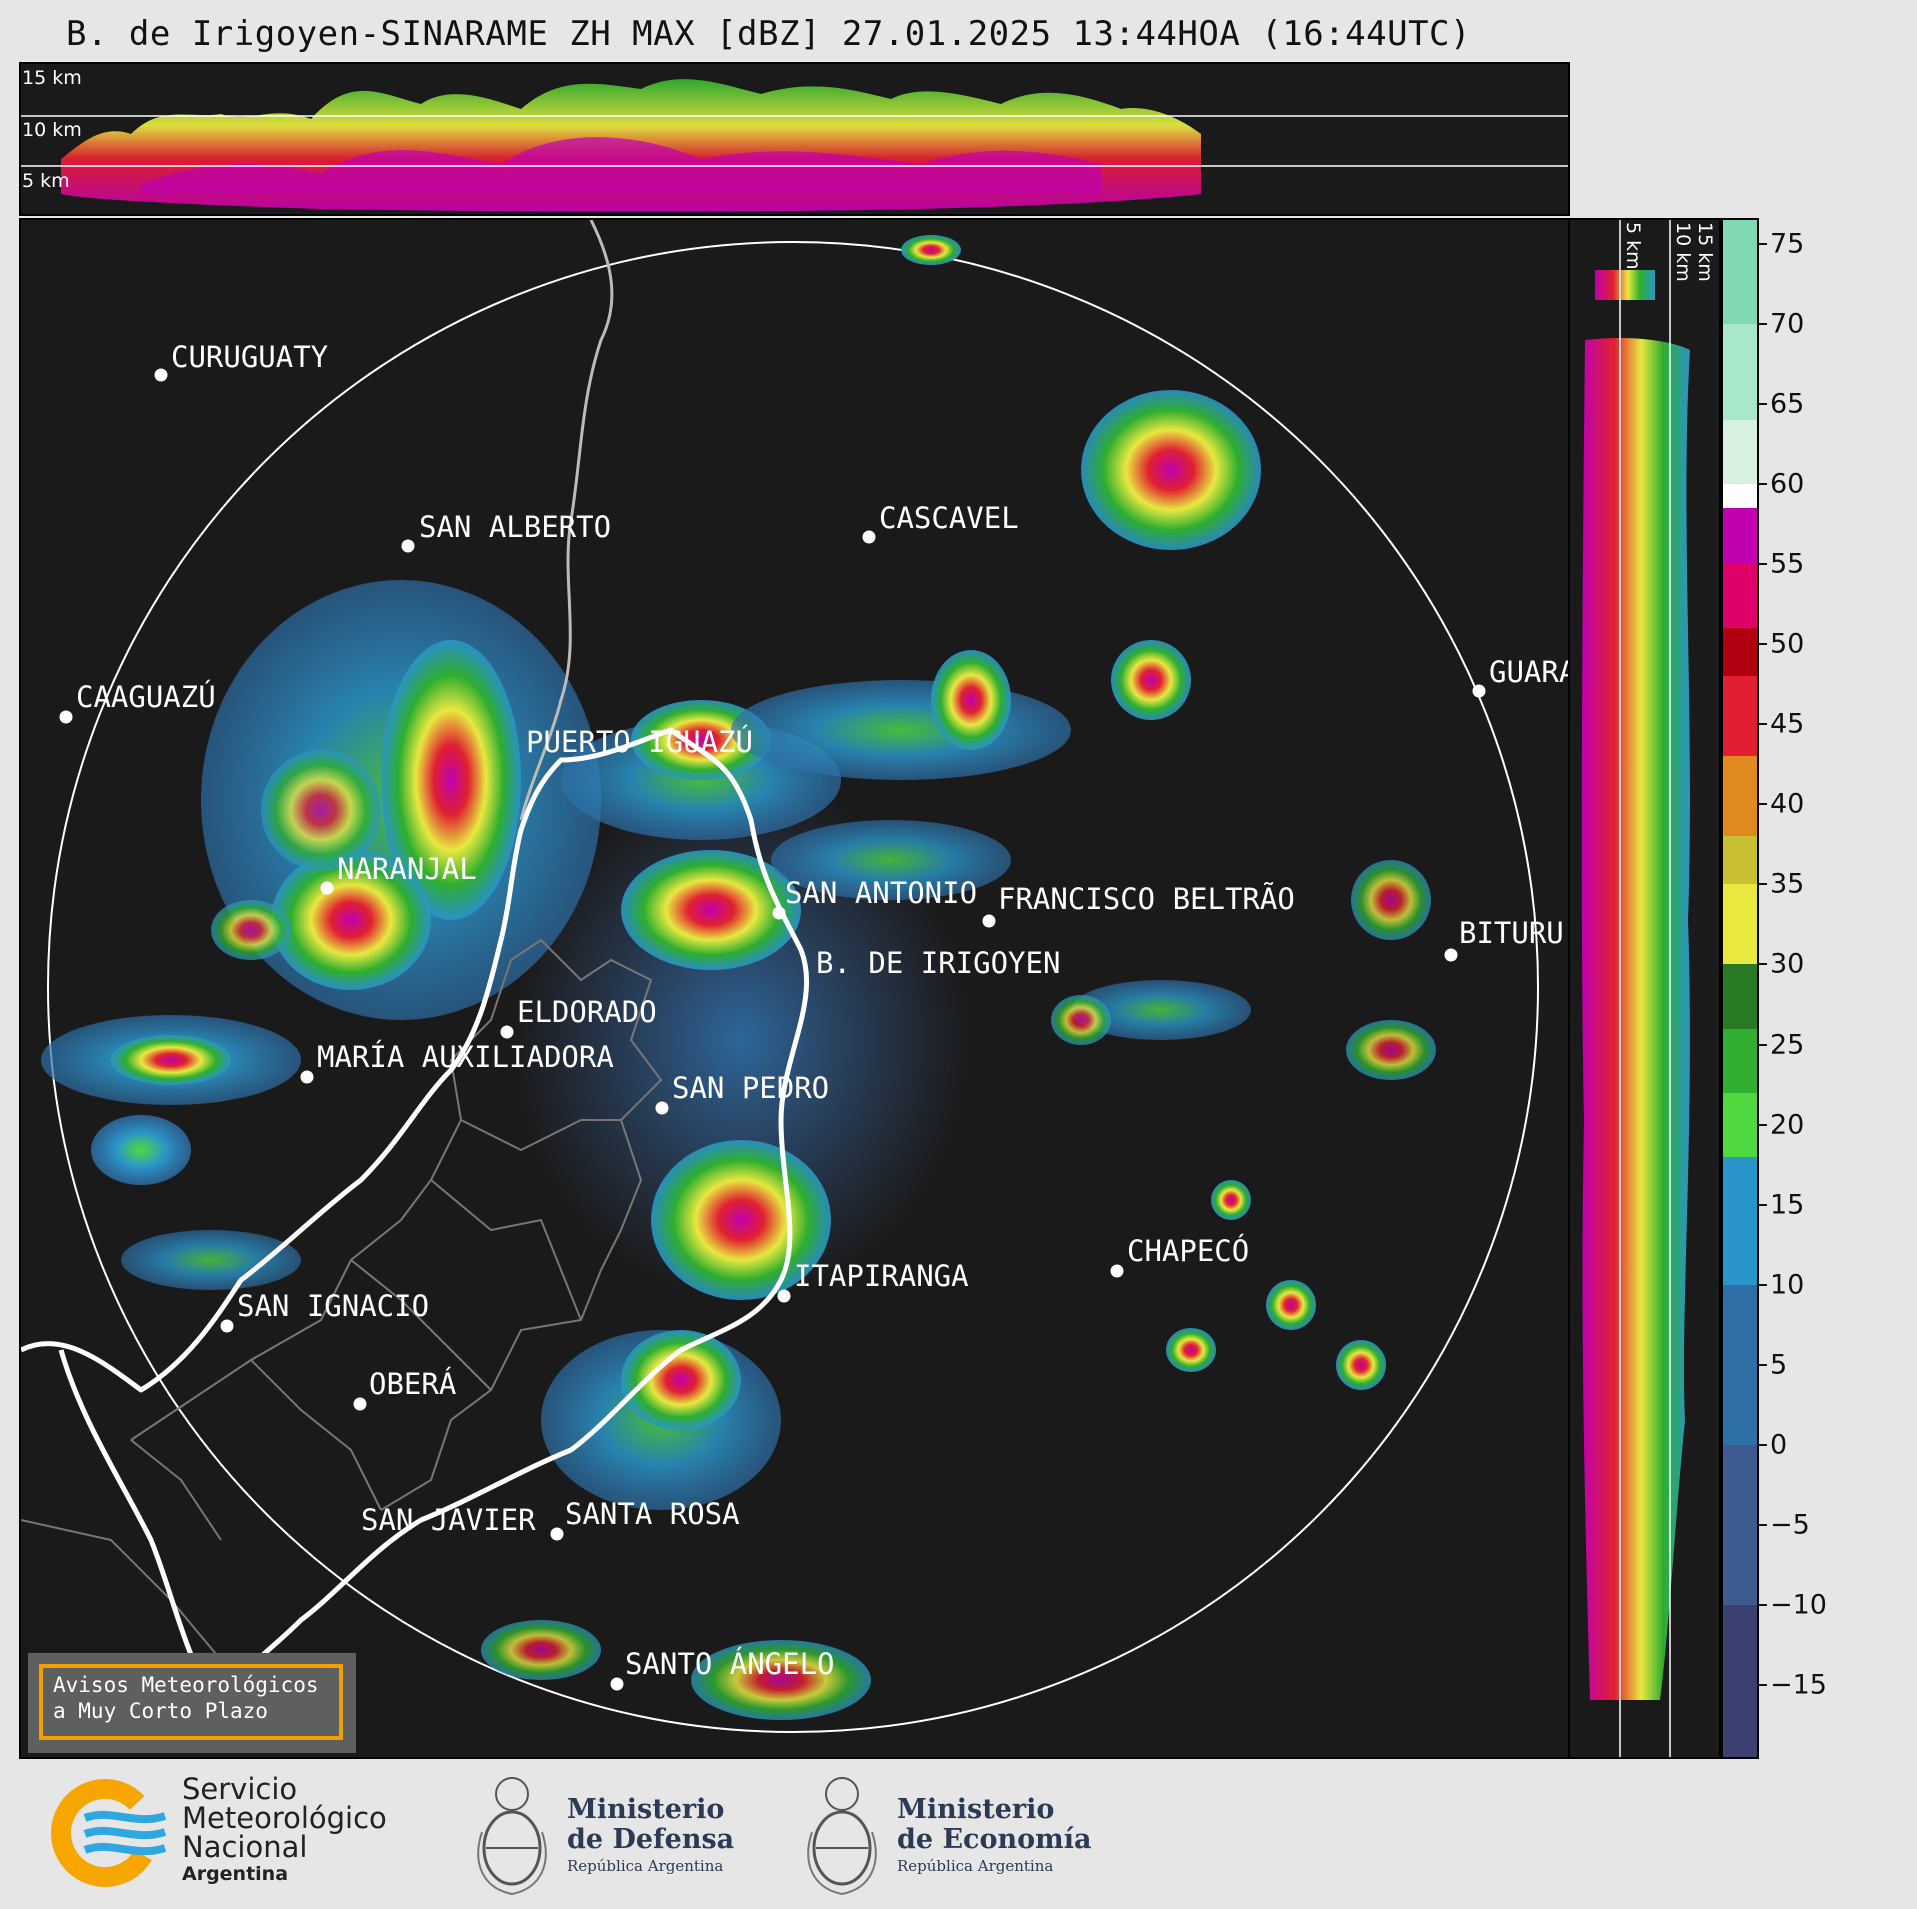 The image size is (1917, 1909). I want to click on city-label-itapiranga: ITAPIRANGA, so click(881, 1276).